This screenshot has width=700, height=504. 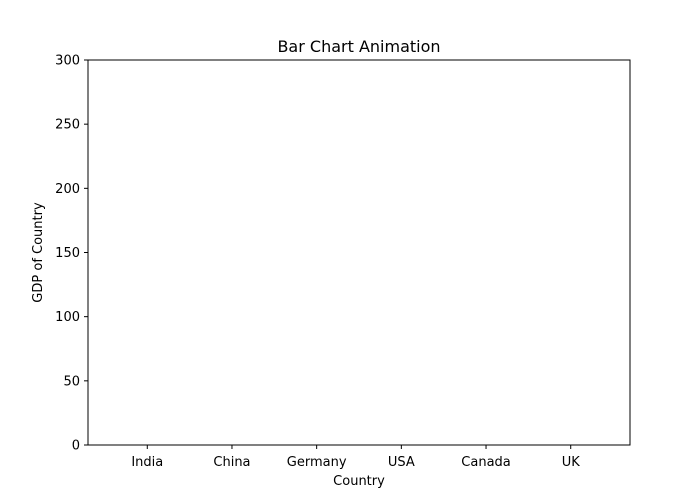 What do you see at coordinates (571, 462) in the screenshot?
I see `x-tick-label: UK` at bounding box center [571, 462].